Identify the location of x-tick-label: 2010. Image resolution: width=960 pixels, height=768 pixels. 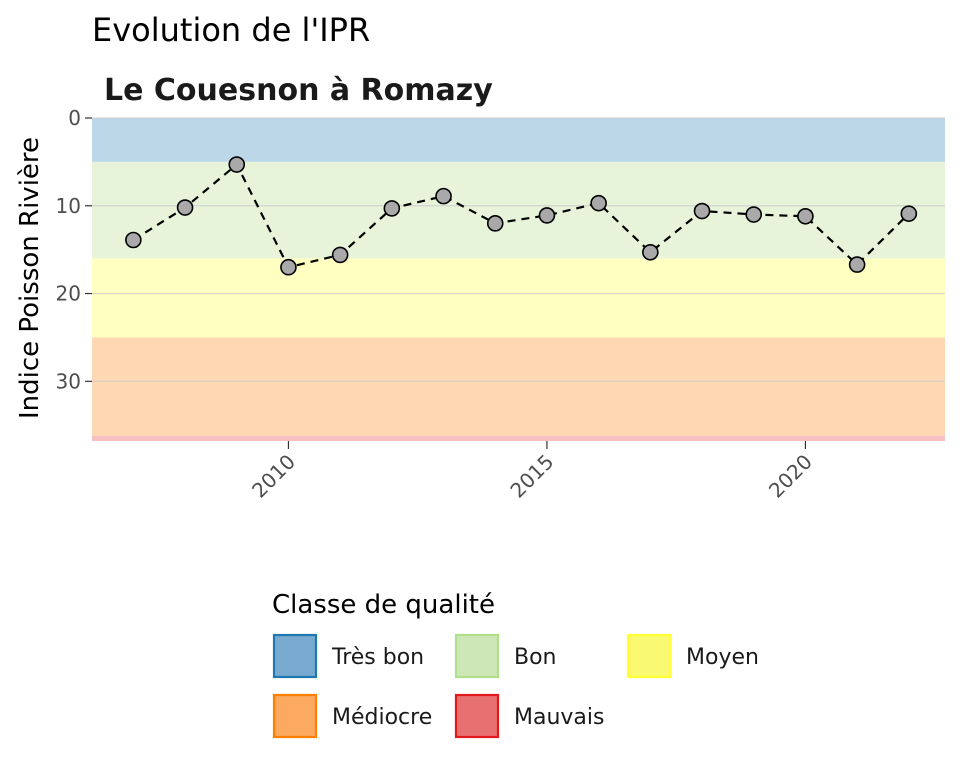
(273, 476).